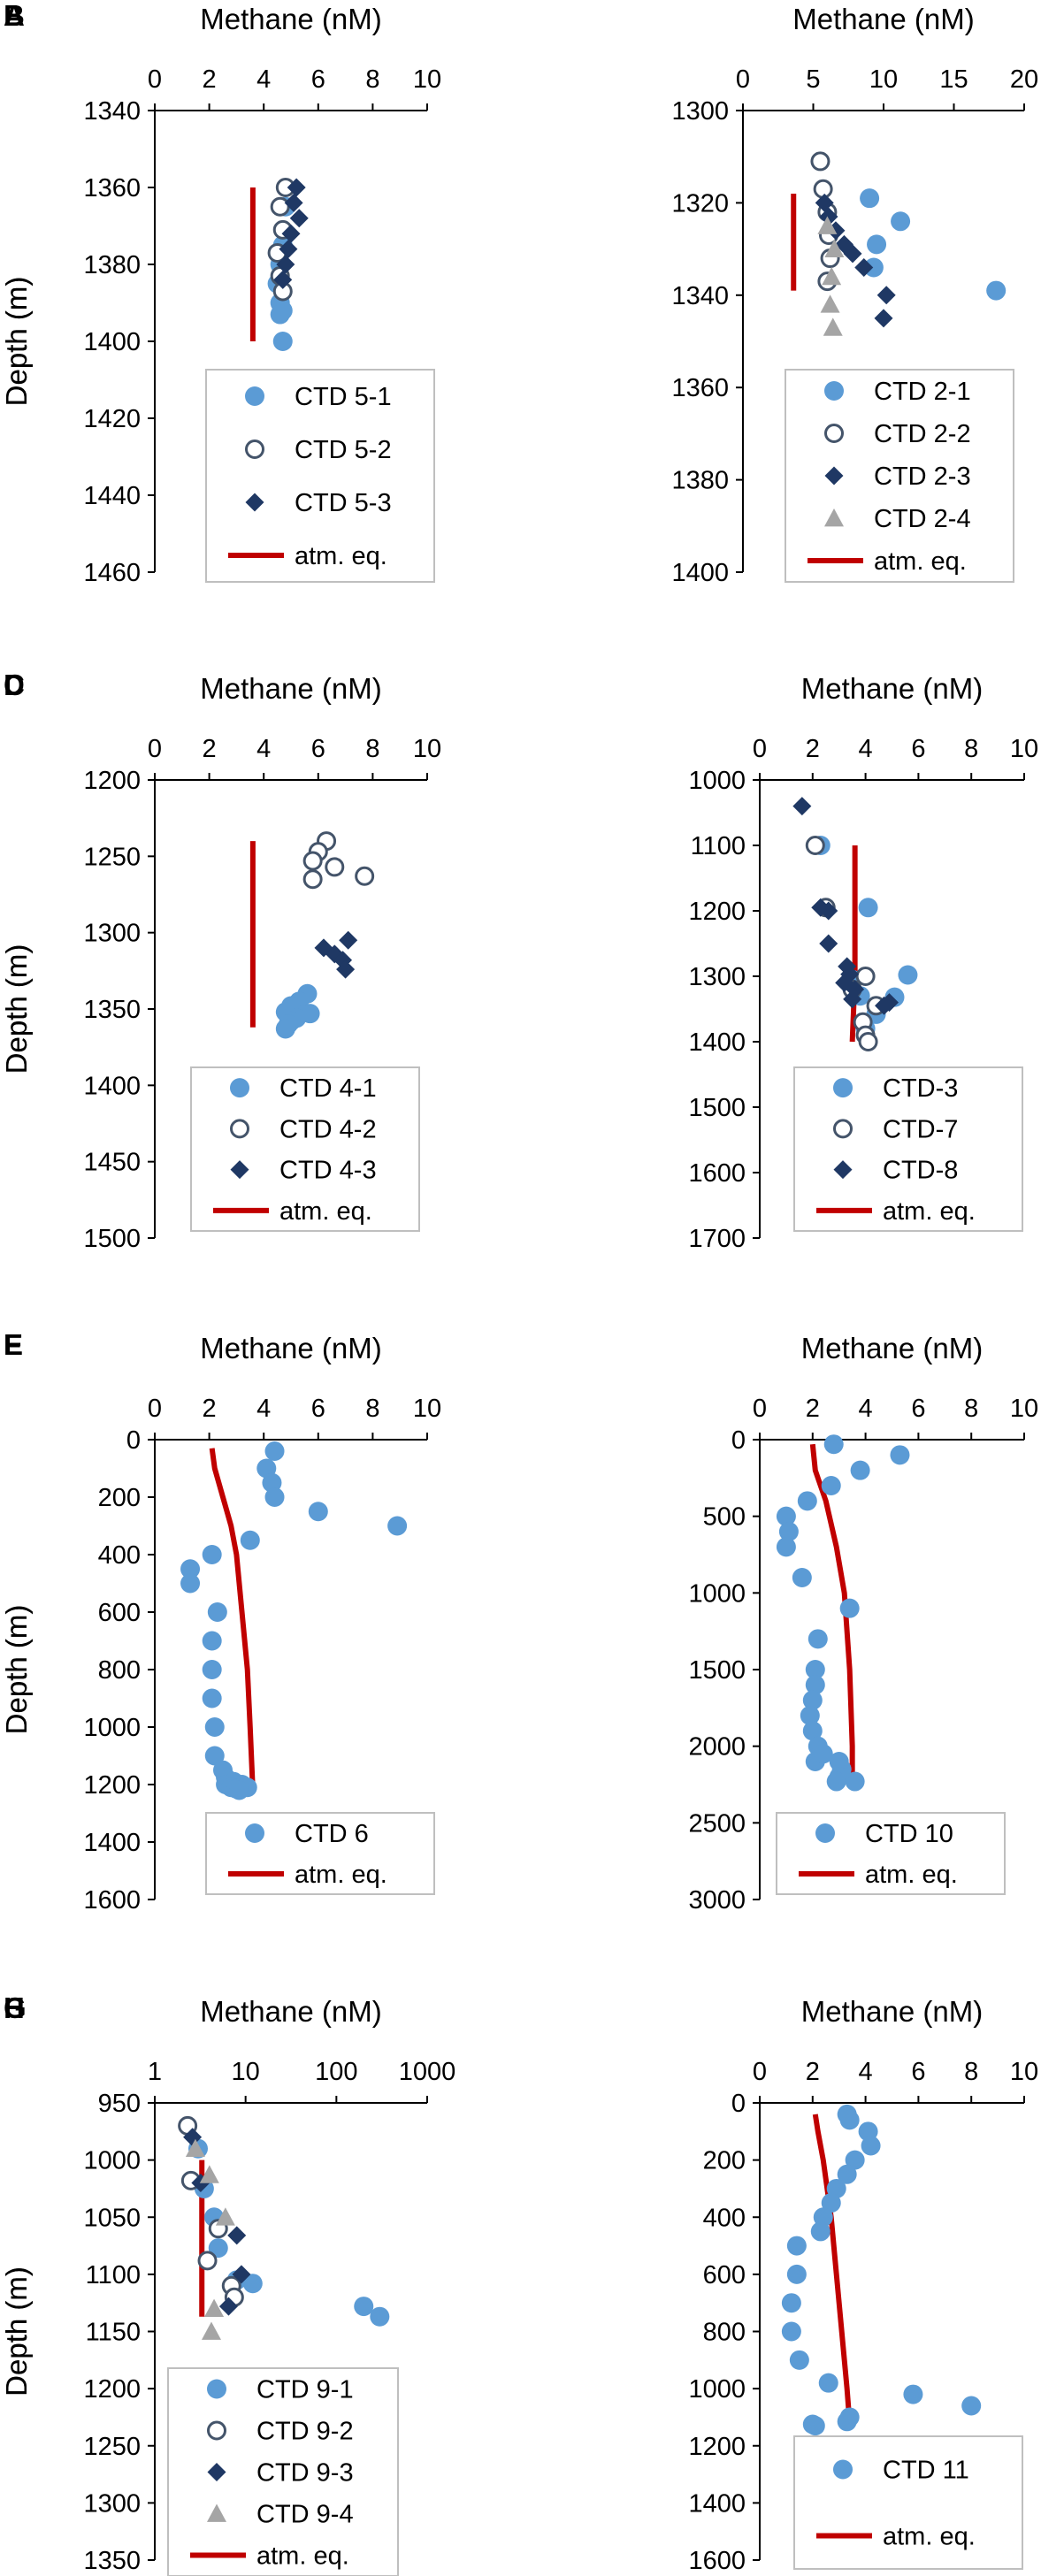 Image resolution: width=1041 pixels, height=2576 pixels. What do you see at coordinates (305, 2515) in the screenshot?
I see `legend-label: CTD 9-4` at bounding box center [305, 2515].